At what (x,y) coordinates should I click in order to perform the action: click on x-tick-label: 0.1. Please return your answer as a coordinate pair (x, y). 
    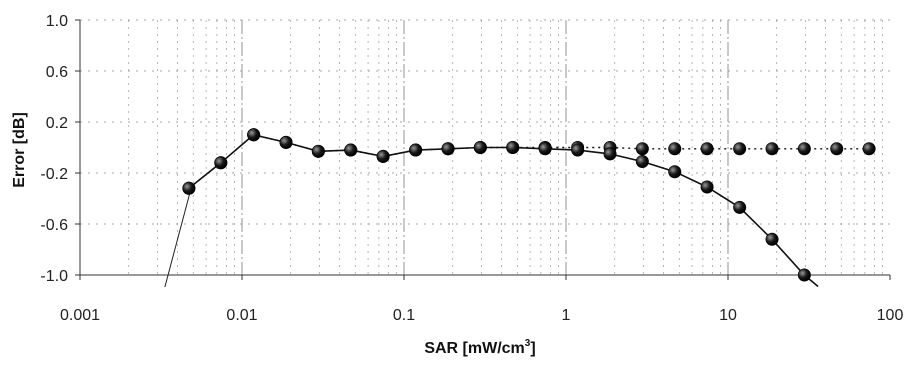
    Looking at the image, I should click on (404, 315).